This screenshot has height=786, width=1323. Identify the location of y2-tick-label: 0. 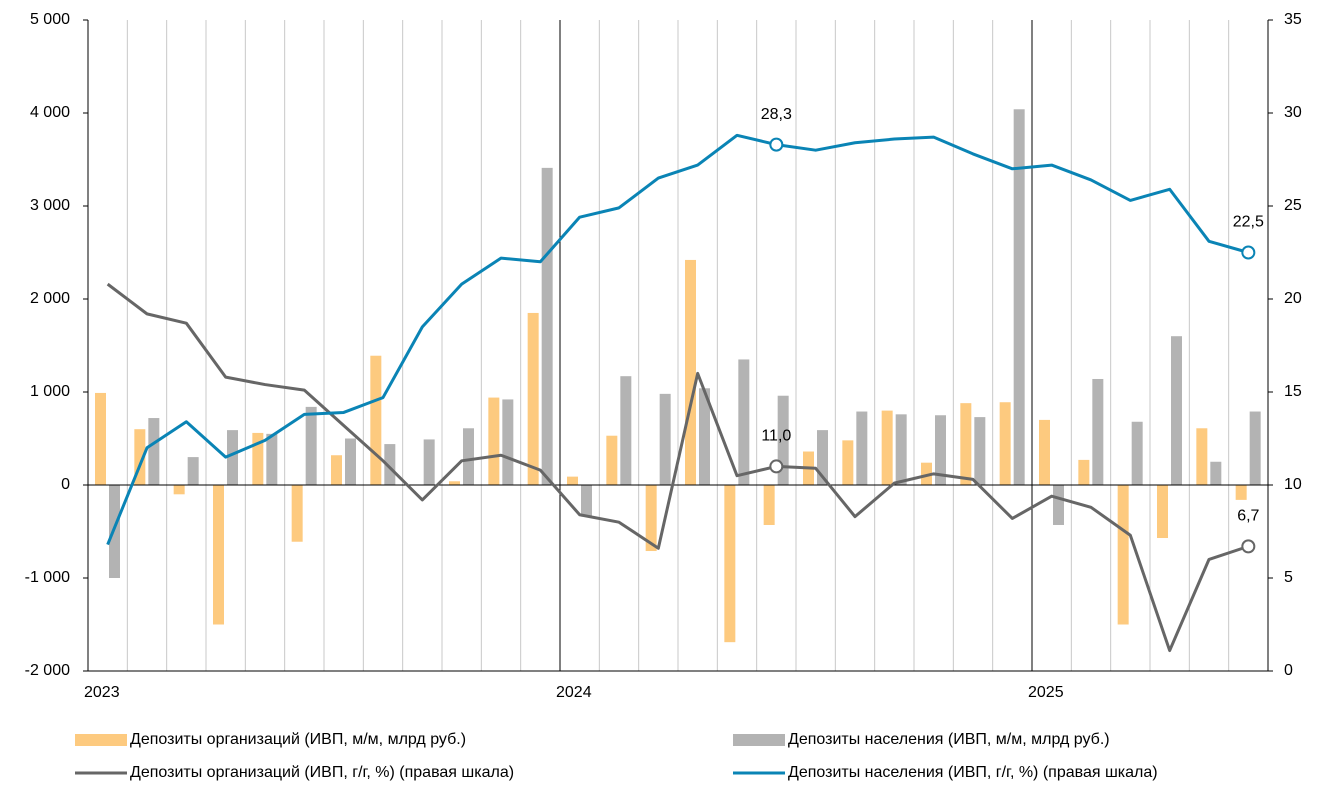
(1288, 670).